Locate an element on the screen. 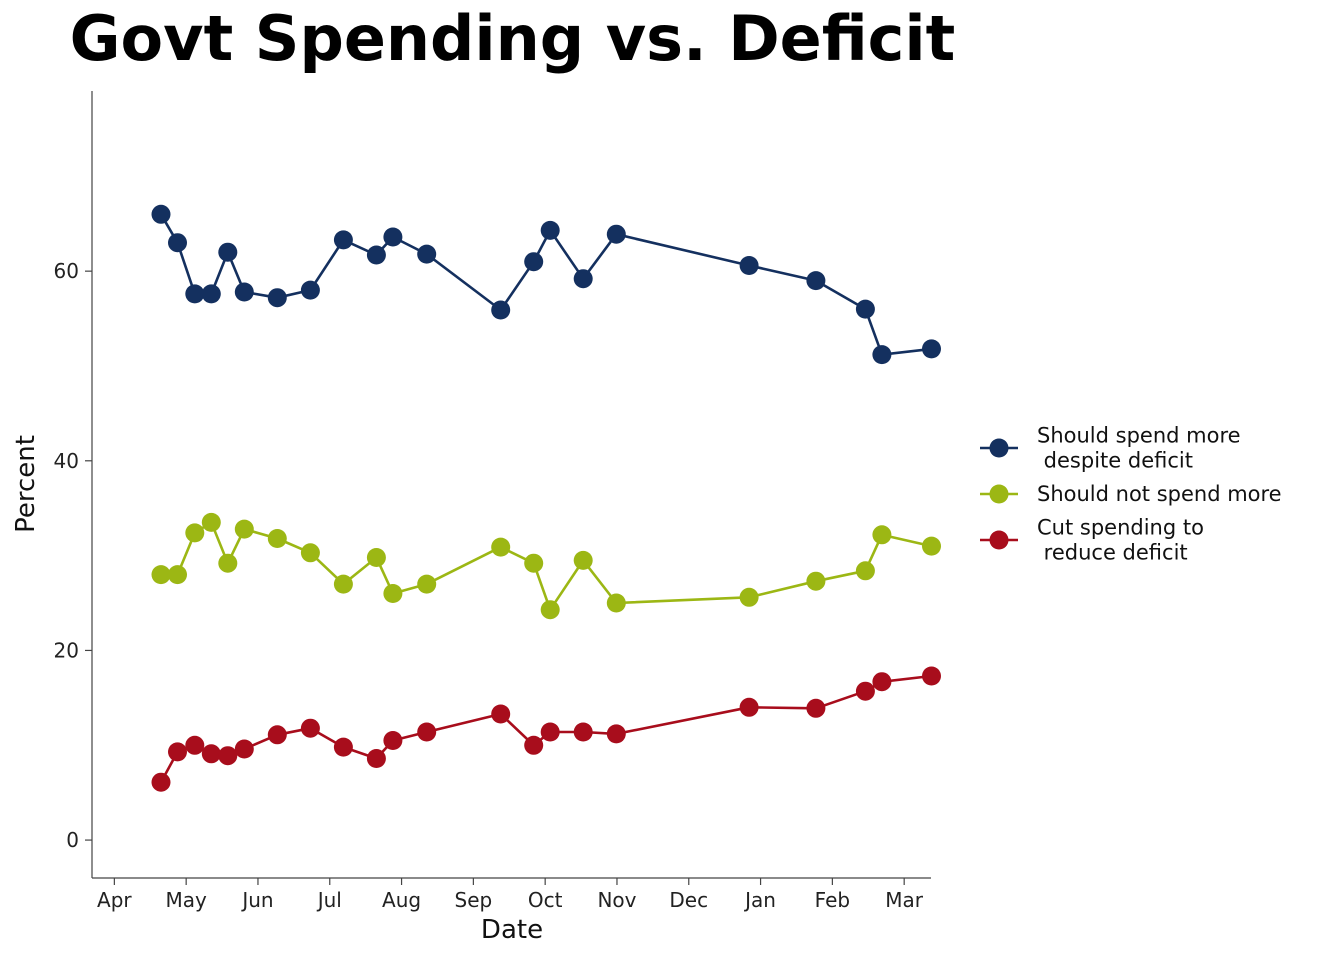  x-tick-label: Mar is located at coordinates (904, 900).